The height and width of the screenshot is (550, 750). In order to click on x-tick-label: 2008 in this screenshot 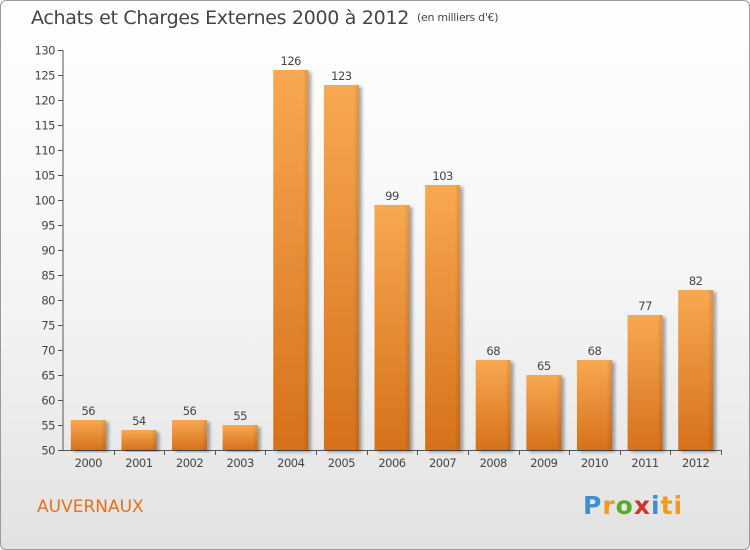, I will do `click(493, 463)`.